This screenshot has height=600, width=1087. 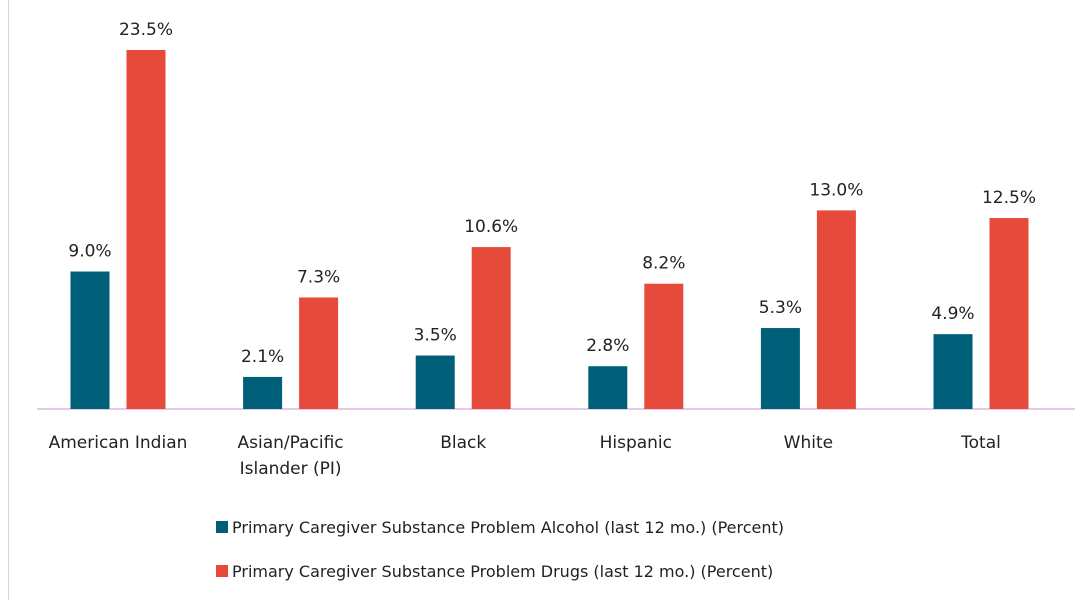 I want to click on tick-label-total: Total, so click(x=980, y=443).